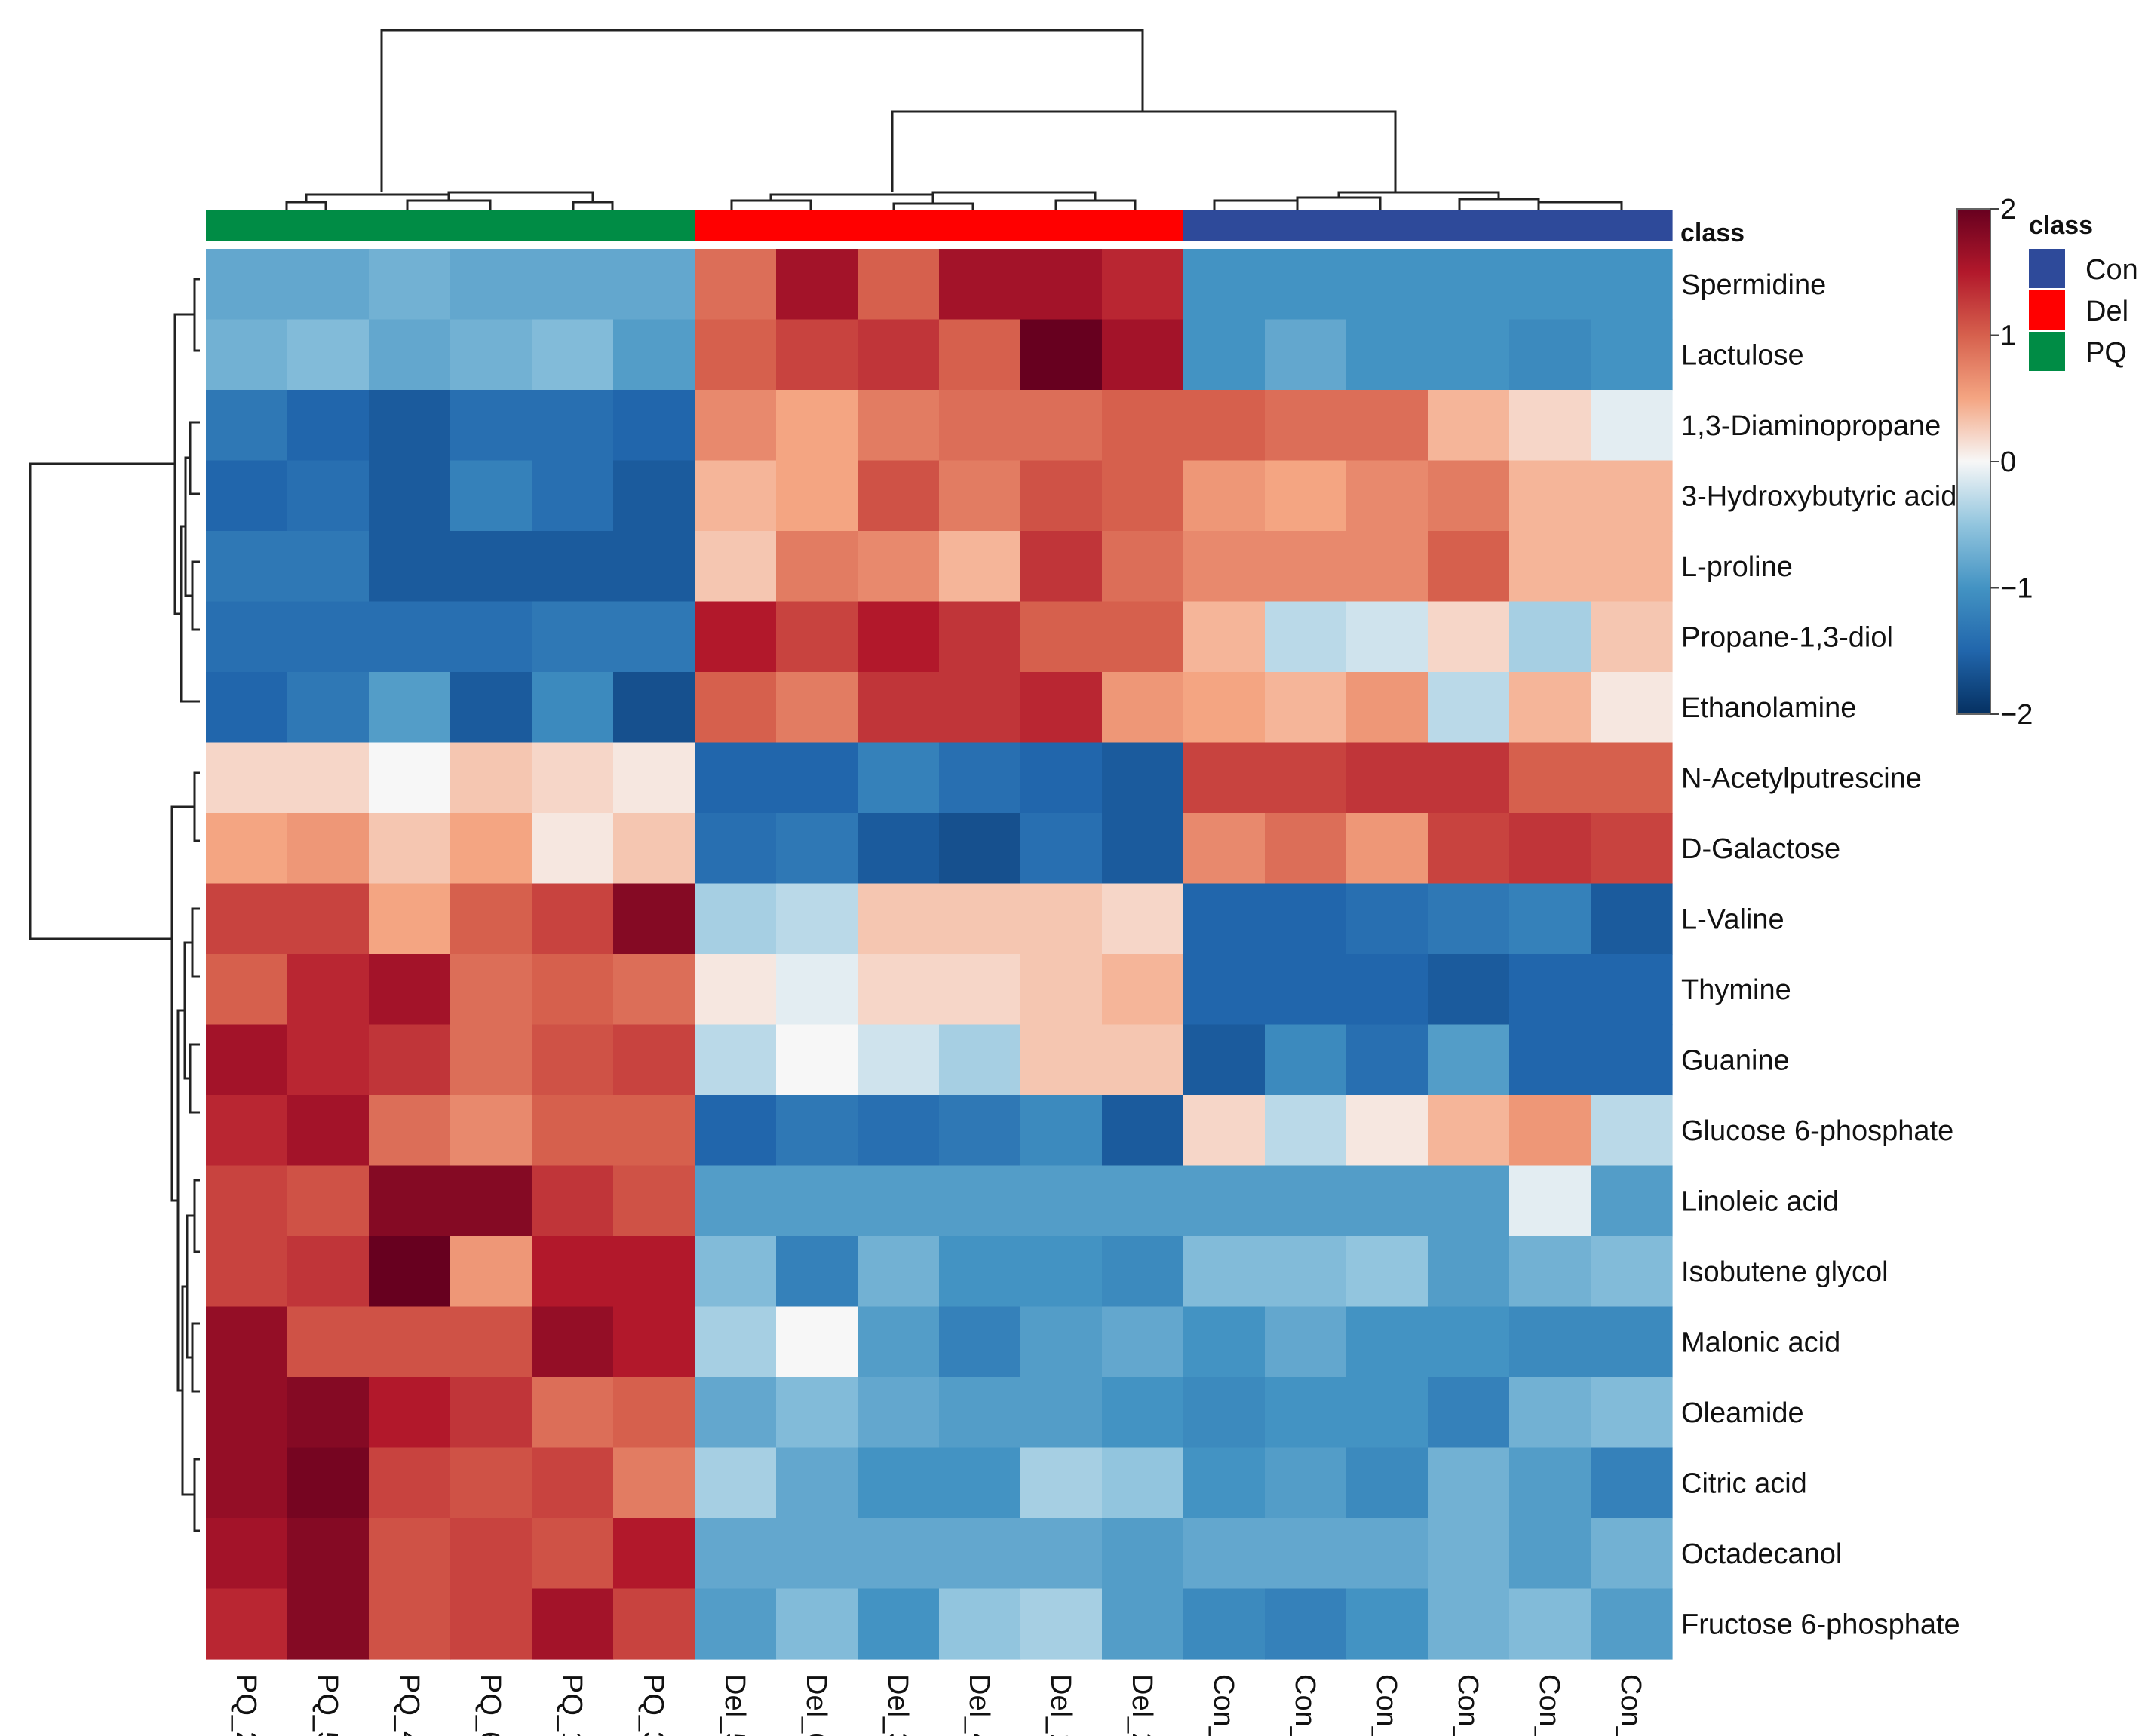 This screenshot has height=1736, width=2142. What do you see at coordinates (1060, 1705) in the screenshot?
I see `column-label: Del_1` at bounding box center [1060, 1705].